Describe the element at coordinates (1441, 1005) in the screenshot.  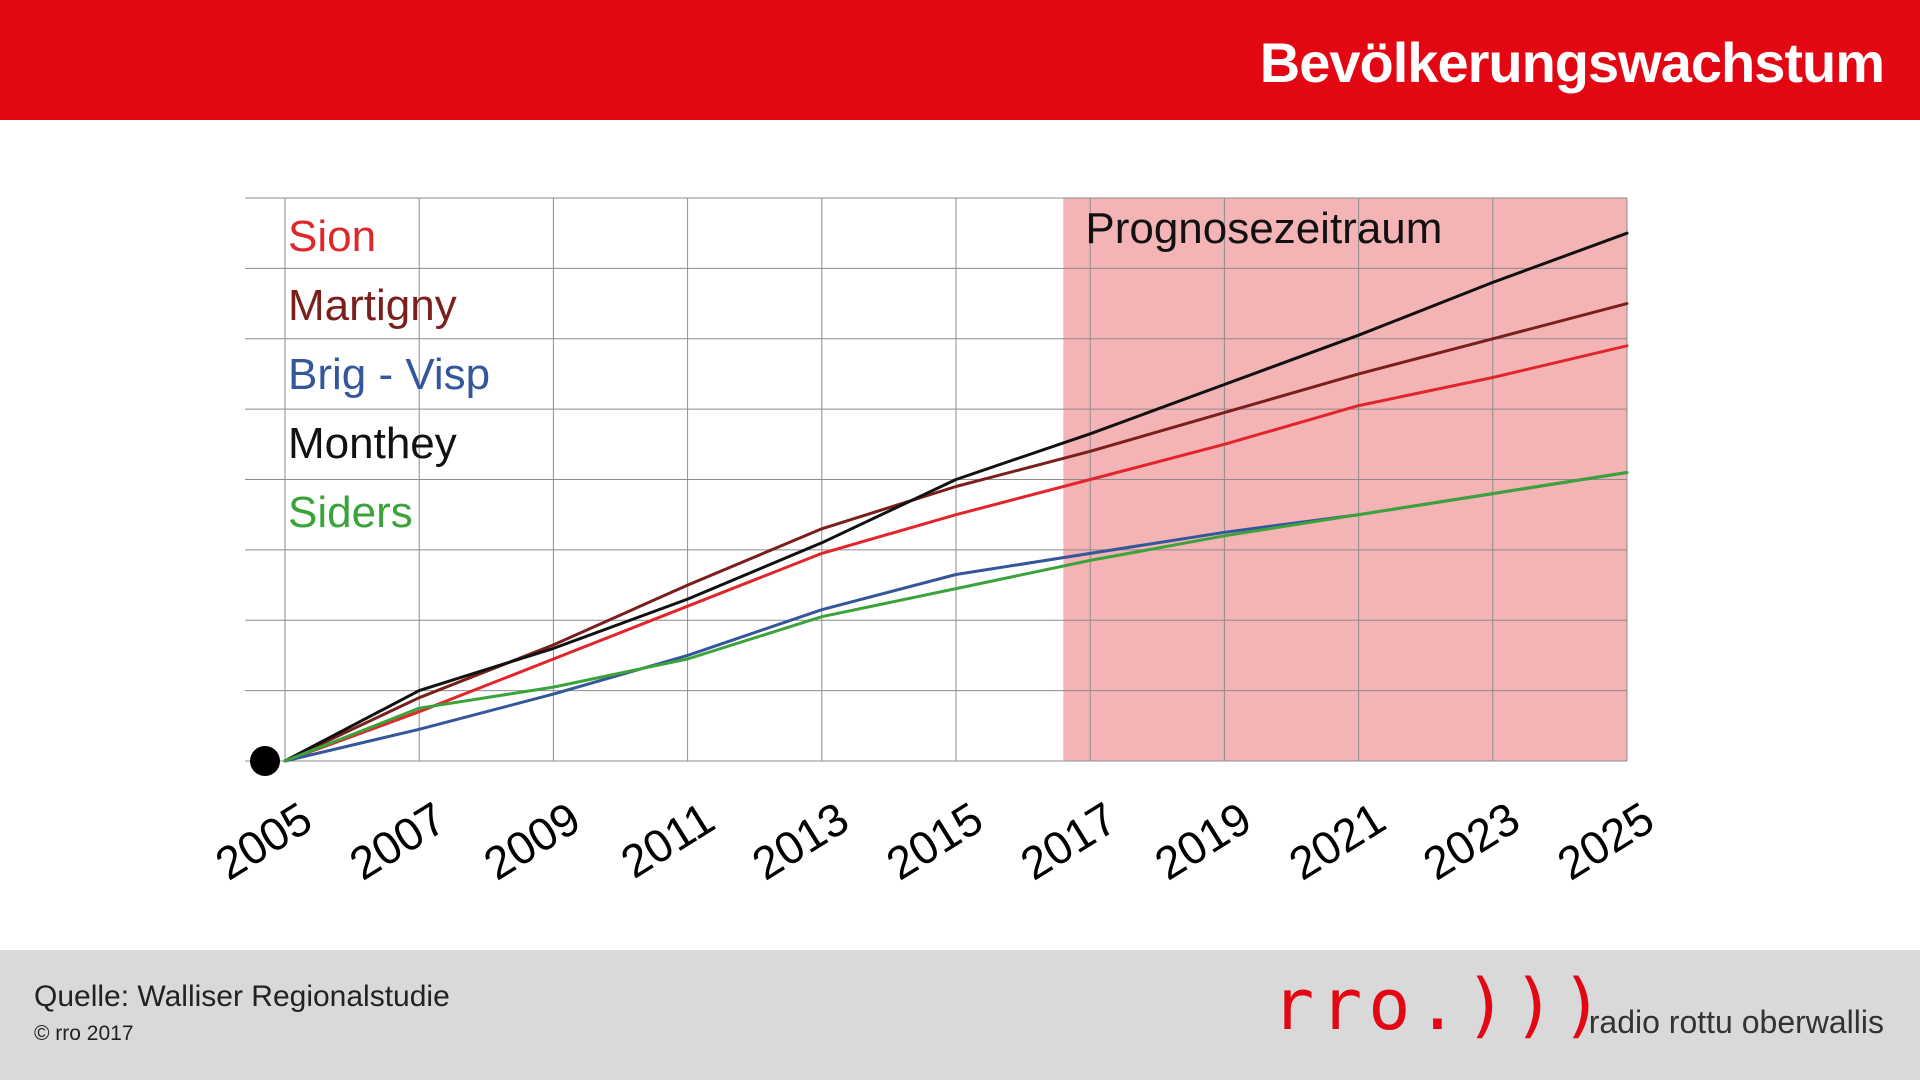
I see `brand-logo: rro.)))` at that location.